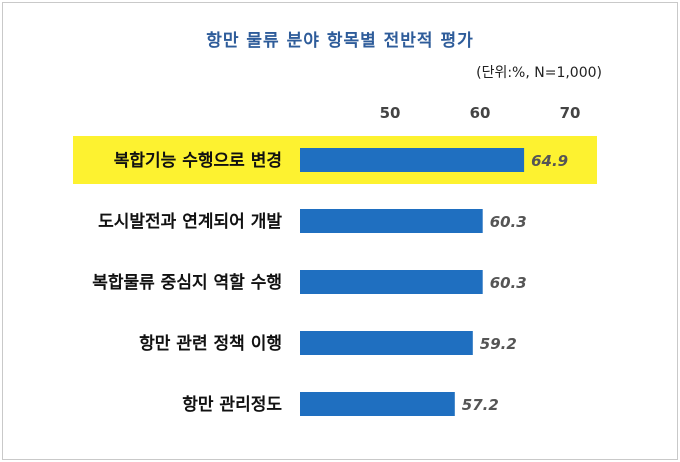 This screenshot has height=462, width=680. I want to click on data-label: 57.2, so click(480, 405).